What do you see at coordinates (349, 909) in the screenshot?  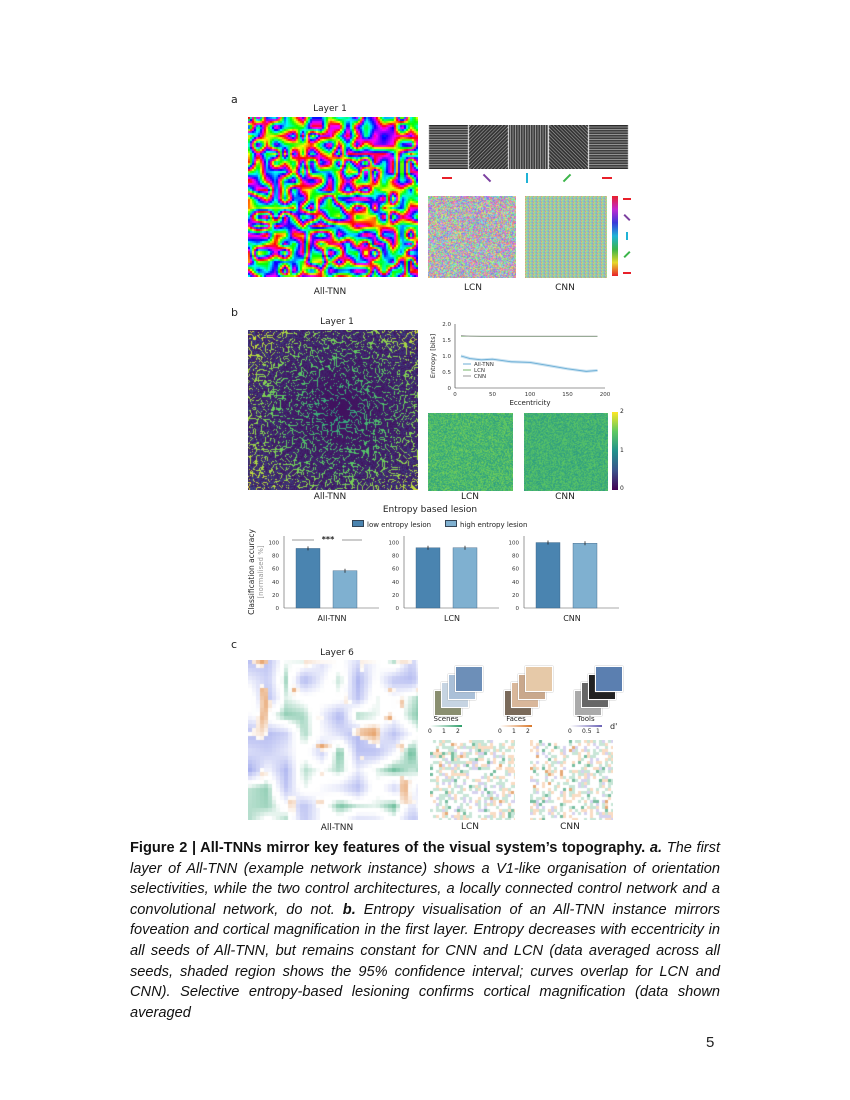 I see `caption-b-label: b.` at bounding box center [349, 909].